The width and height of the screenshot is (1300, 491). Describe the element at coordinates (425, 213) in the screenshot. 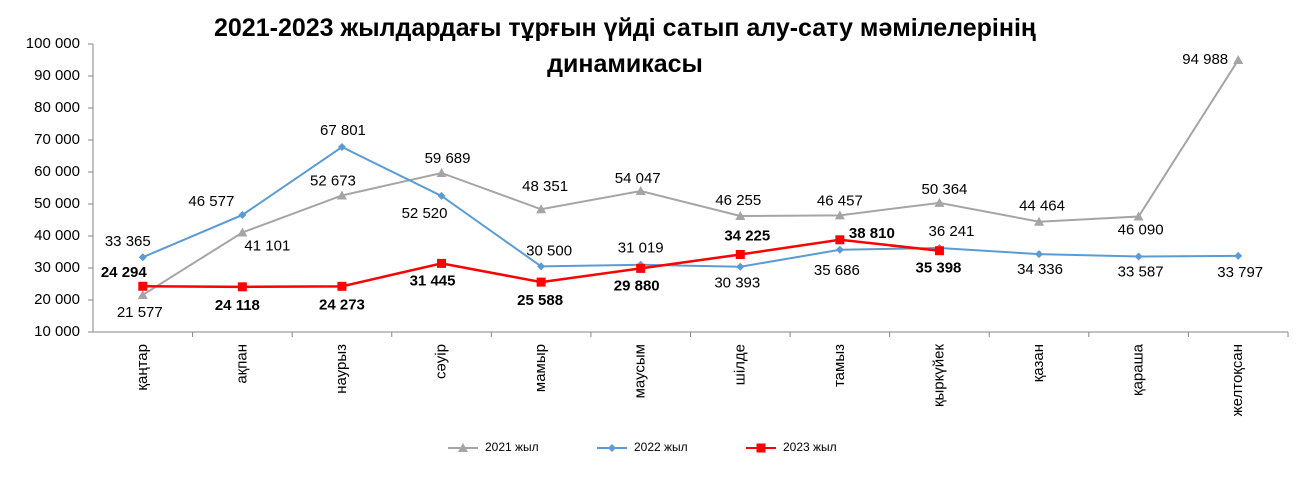

I see `data-label: 52 520` at that location.